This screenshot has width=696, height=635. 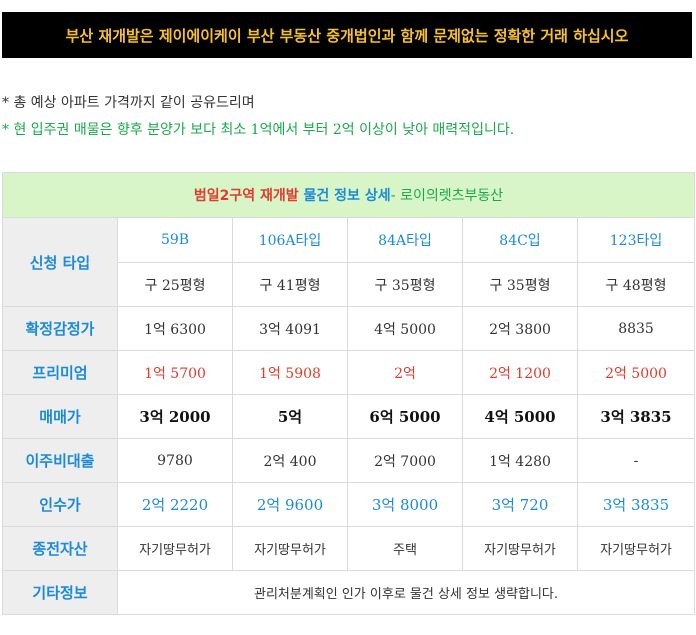 I want to click on takeover-cell: 3억 8000, so click(x=405, y=504).